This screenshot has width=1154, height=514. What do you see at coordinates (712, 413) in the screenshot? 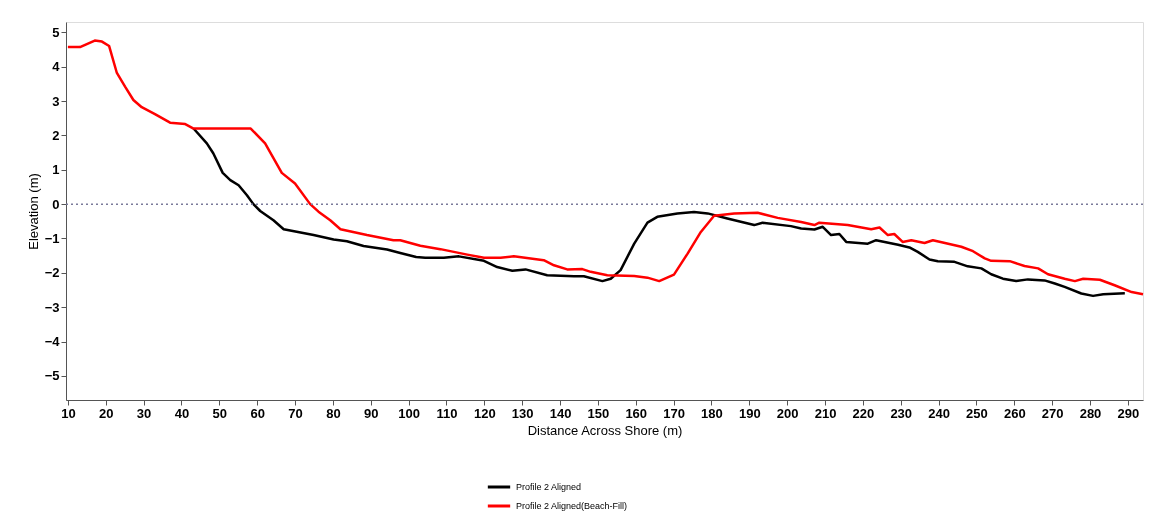
I see `x-tick-label: 180` at bounding box center [712, 413].